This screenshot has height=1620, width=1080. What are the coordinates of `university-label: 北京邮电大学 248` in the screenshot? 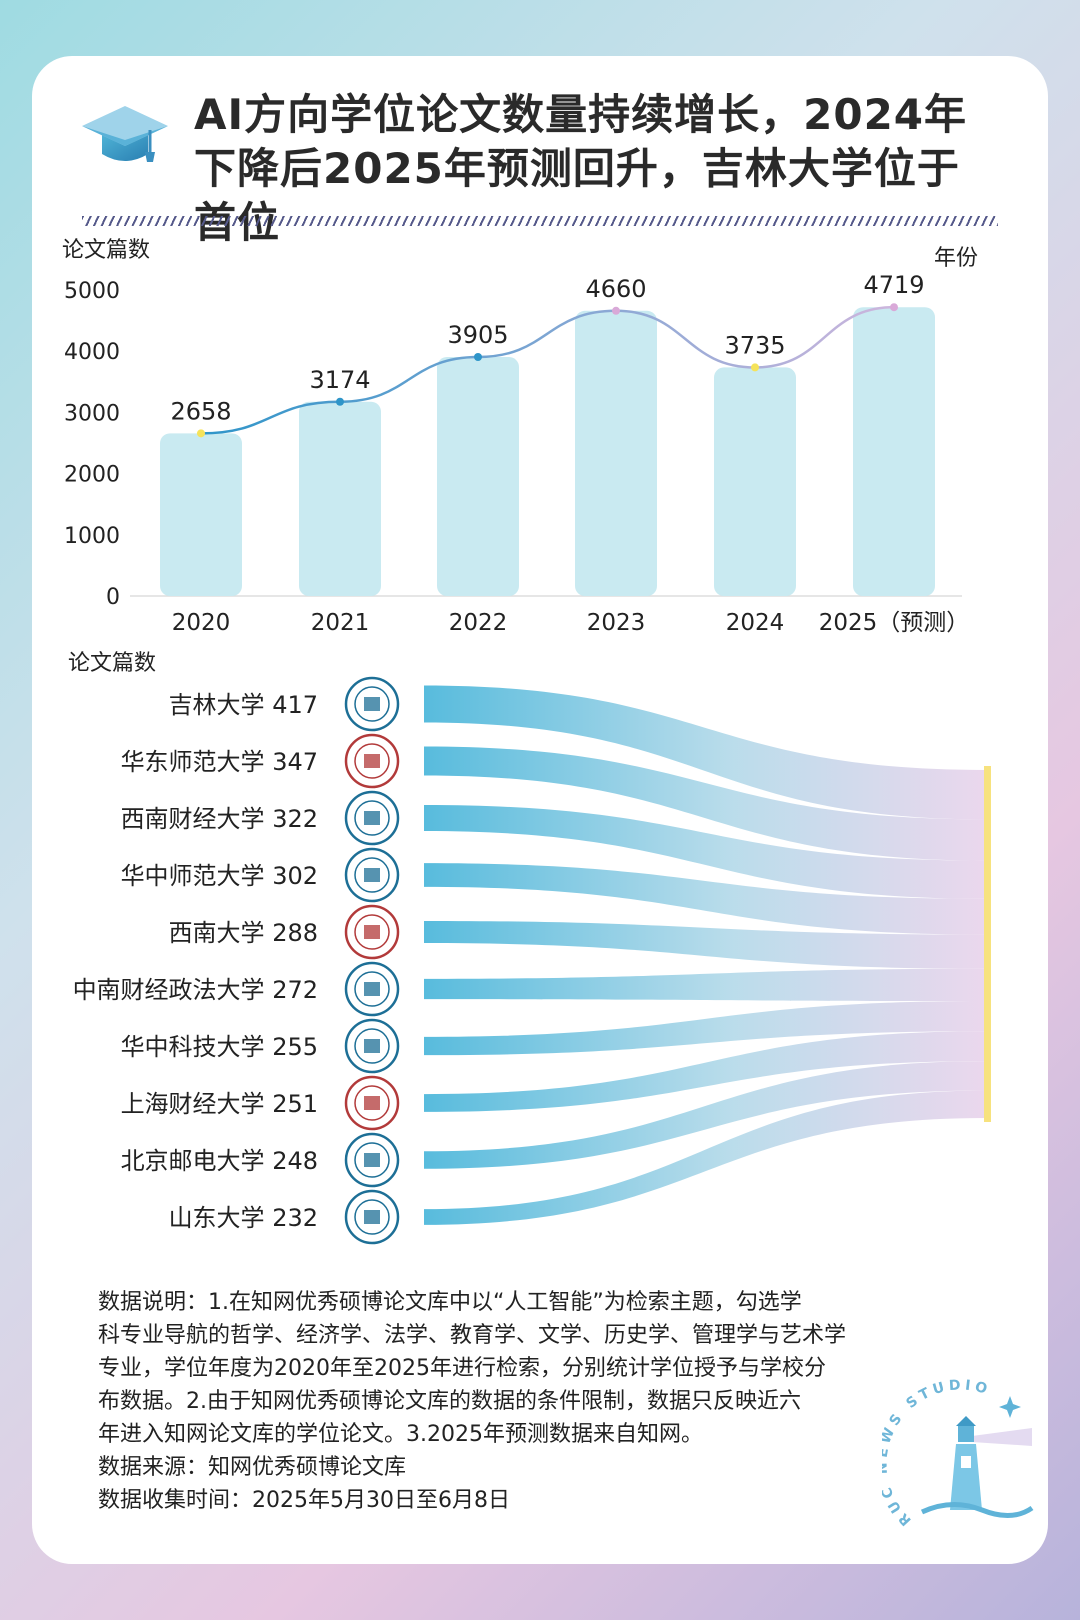 It's located at (219, 1161).